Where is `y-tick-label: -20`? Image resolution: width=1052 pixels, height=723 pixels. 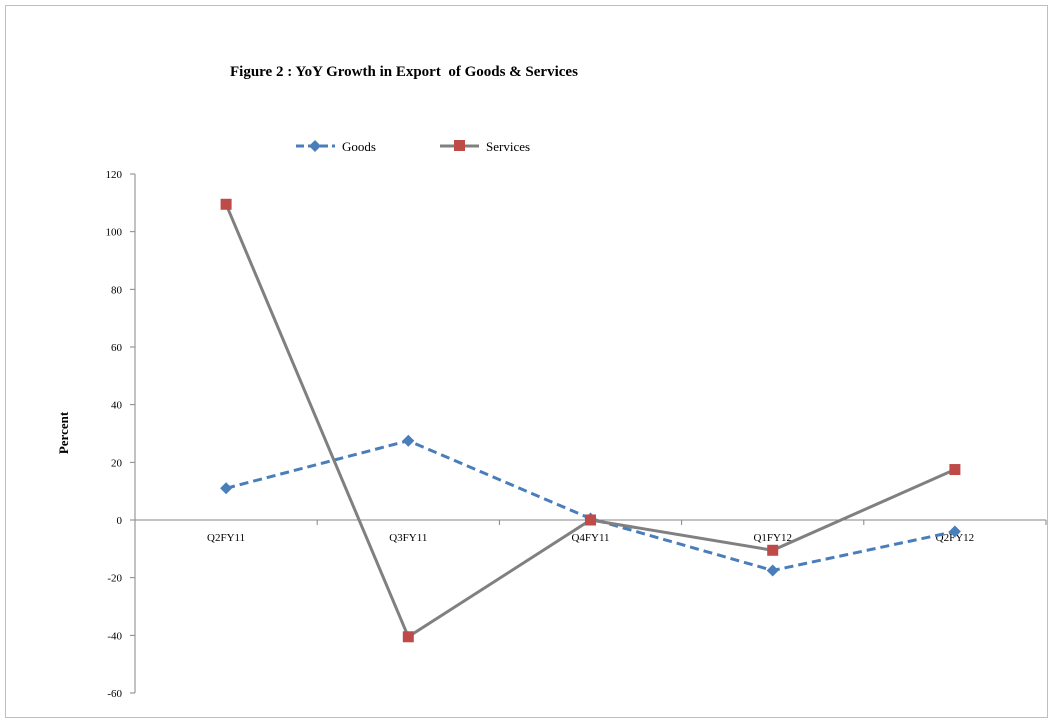 y-tick-label: -20 is located at coordinates (114, 579).